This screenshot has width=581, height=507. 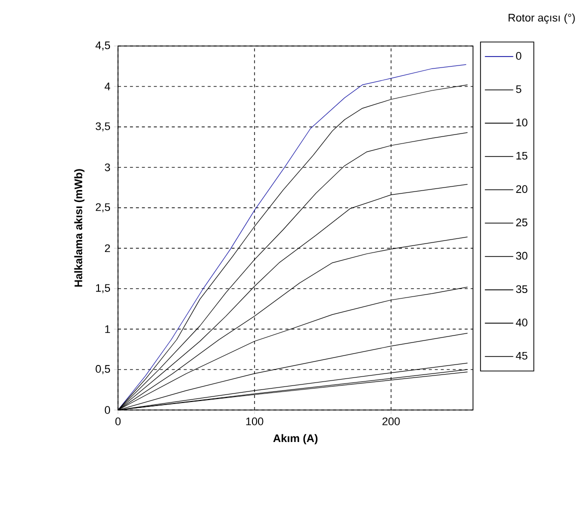 I want to click on legend-label: 0, so click(x=519, y=56).